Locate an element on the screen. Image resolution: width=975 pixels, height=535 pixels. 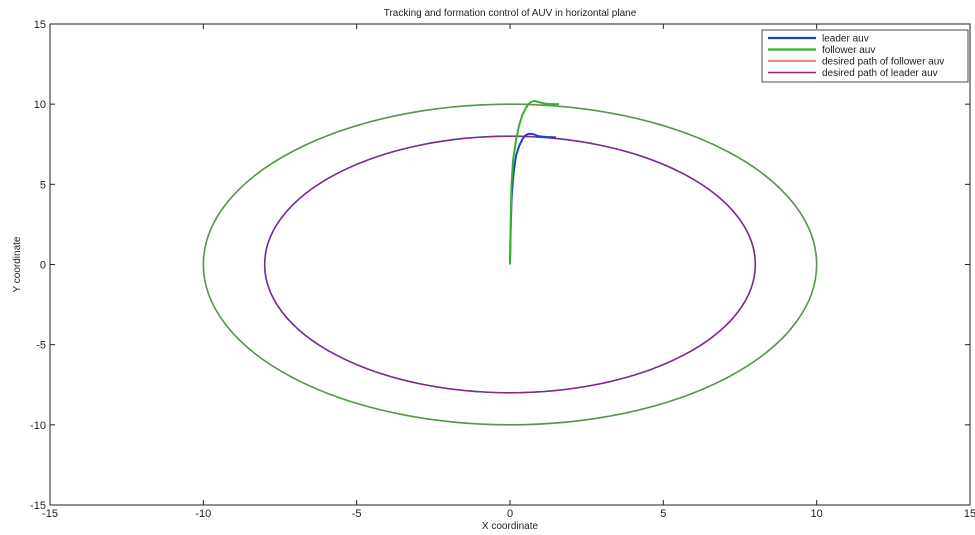
y-tick-label: -10 is located at coordinates (38, 426).